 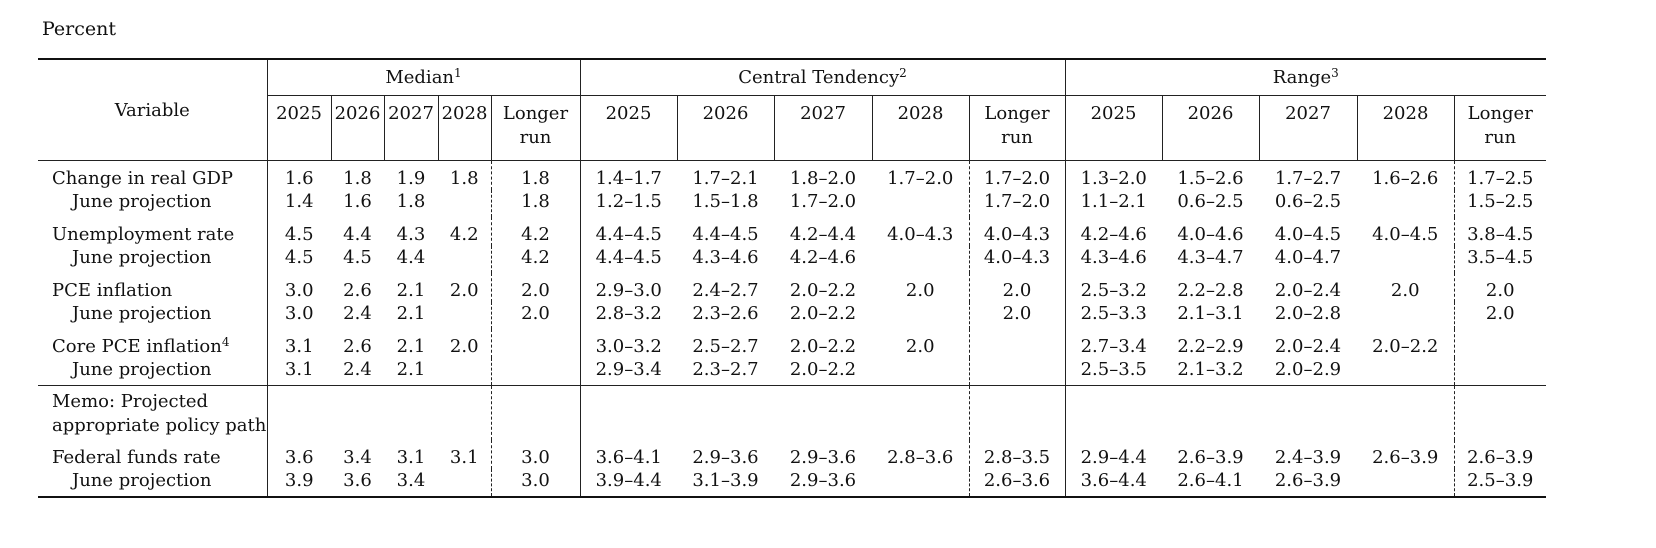 What do you see at coordinates (725, 346) in the screenshot?
I see `cell-central: 2.5–2.7` at bounding box center [725, 346].